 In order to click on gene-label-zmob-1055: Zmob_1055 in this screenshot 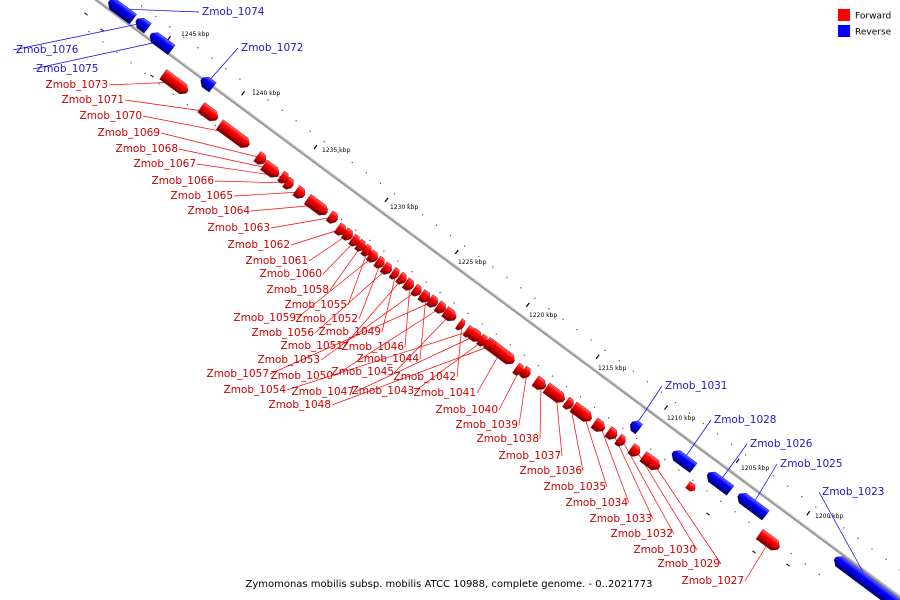, I will do `click(316, 305)`.